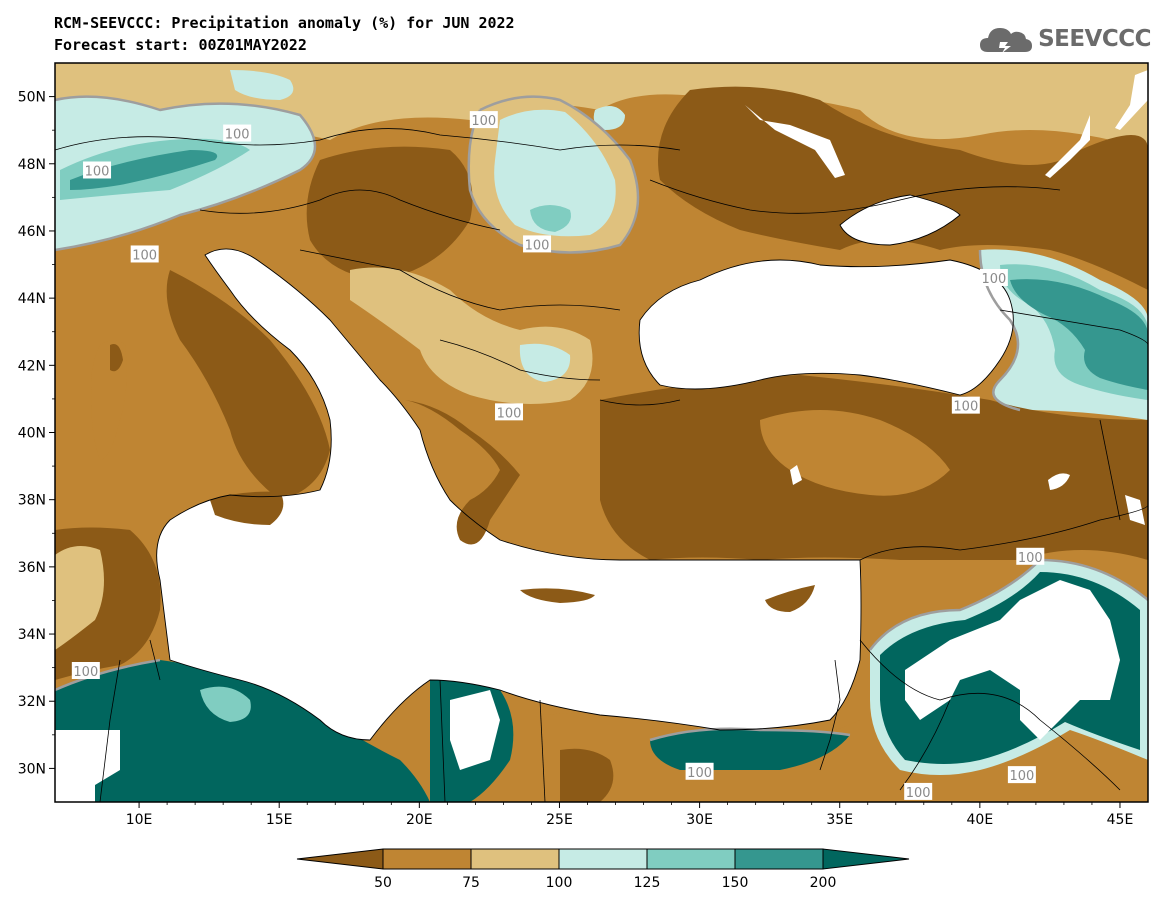 This screenshot has height=907, width=1165. What do you see at coordinates (87, 766) in the screenshot?
I see `field-missing-libya` at bounding box center [87, 766].